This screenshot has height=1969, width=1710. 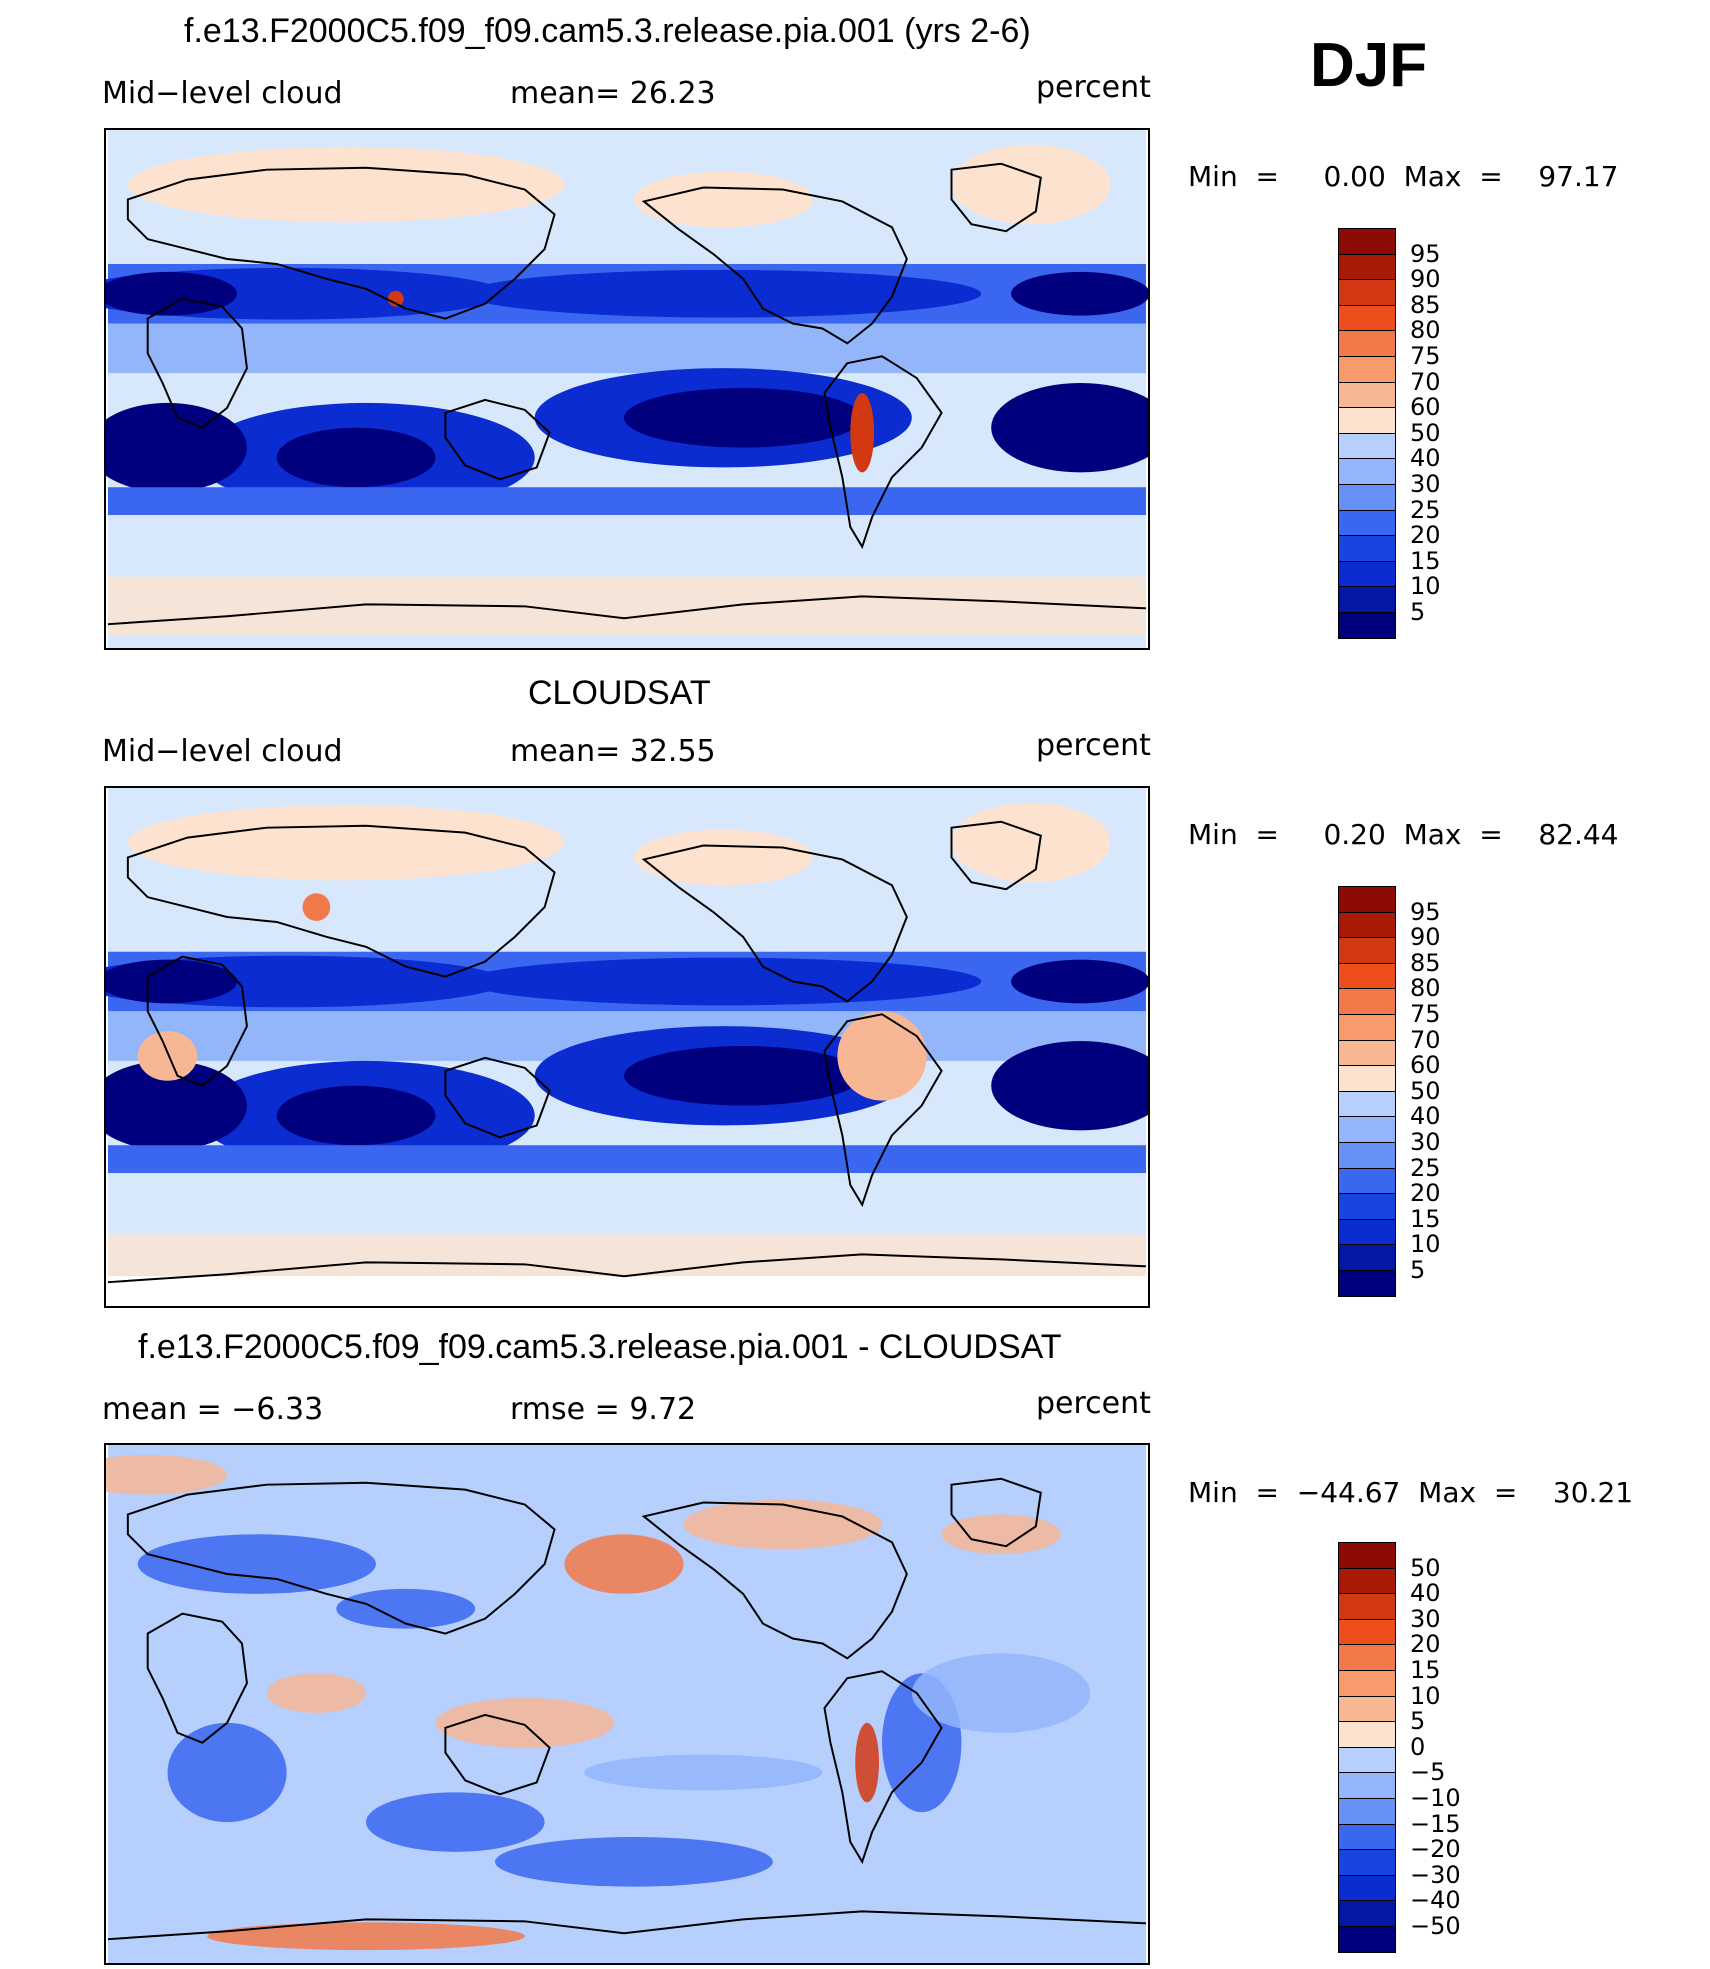 I want to click on colorbar-label: 75, so click(x=1425, y=356).